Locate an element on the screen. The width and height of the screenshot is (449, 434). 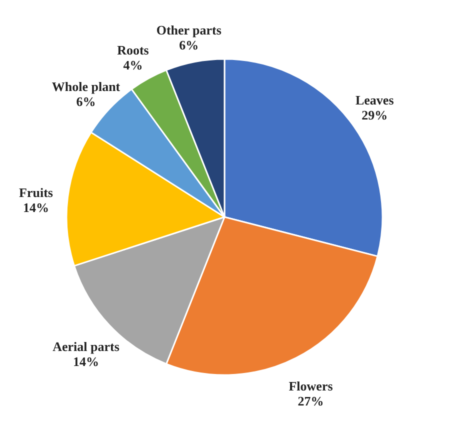
slice-label: Whole plant is located at coordinates (86, 86).